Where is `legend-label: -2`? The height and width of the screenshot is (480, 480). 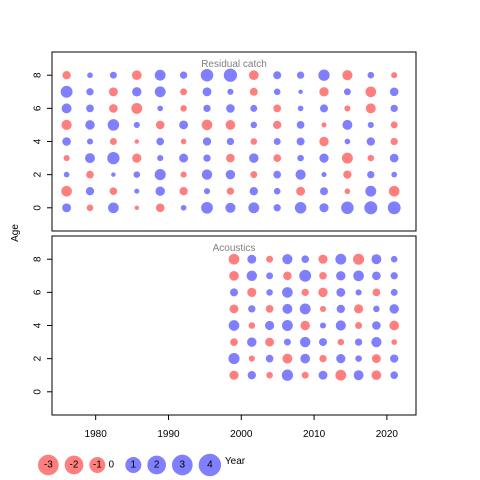
legend-label: -2 is located at coordinates (74, 465).